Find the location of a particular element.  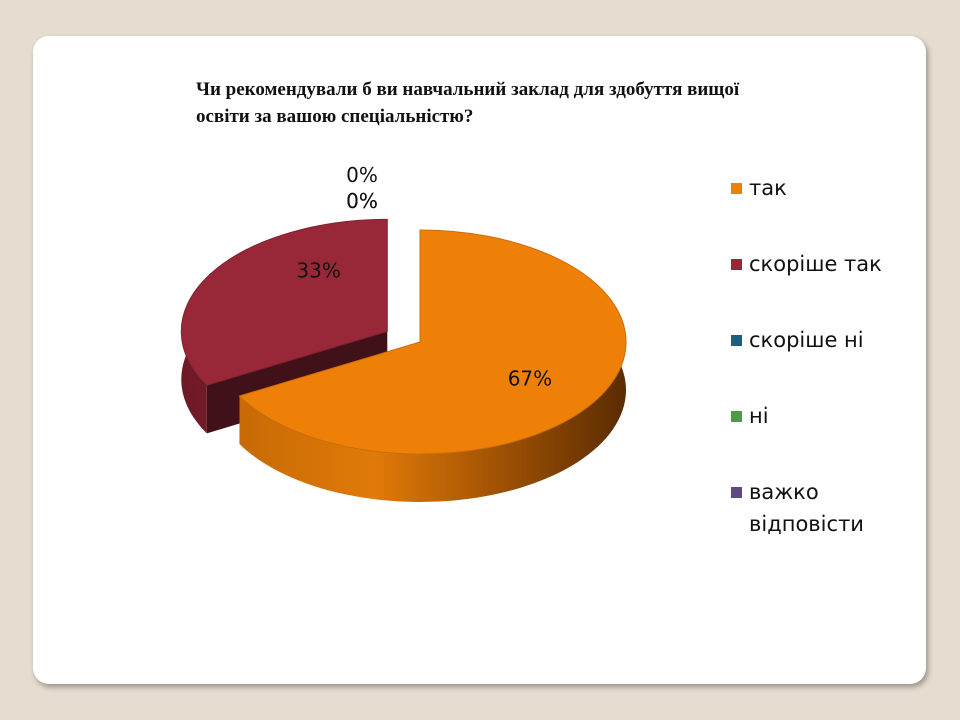

legend-label: скоріше ні is located at coordinates (806, 340).